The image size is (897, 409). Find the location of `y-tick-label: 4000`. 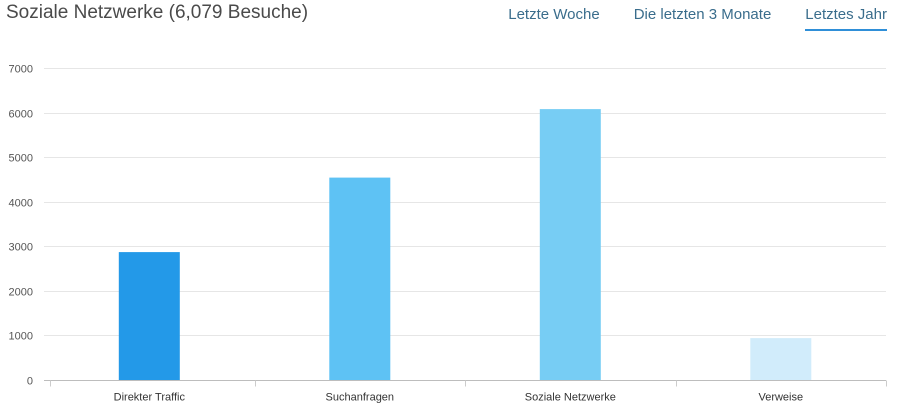

y-tick-label: 4000 is located at coordinates (21, 204).